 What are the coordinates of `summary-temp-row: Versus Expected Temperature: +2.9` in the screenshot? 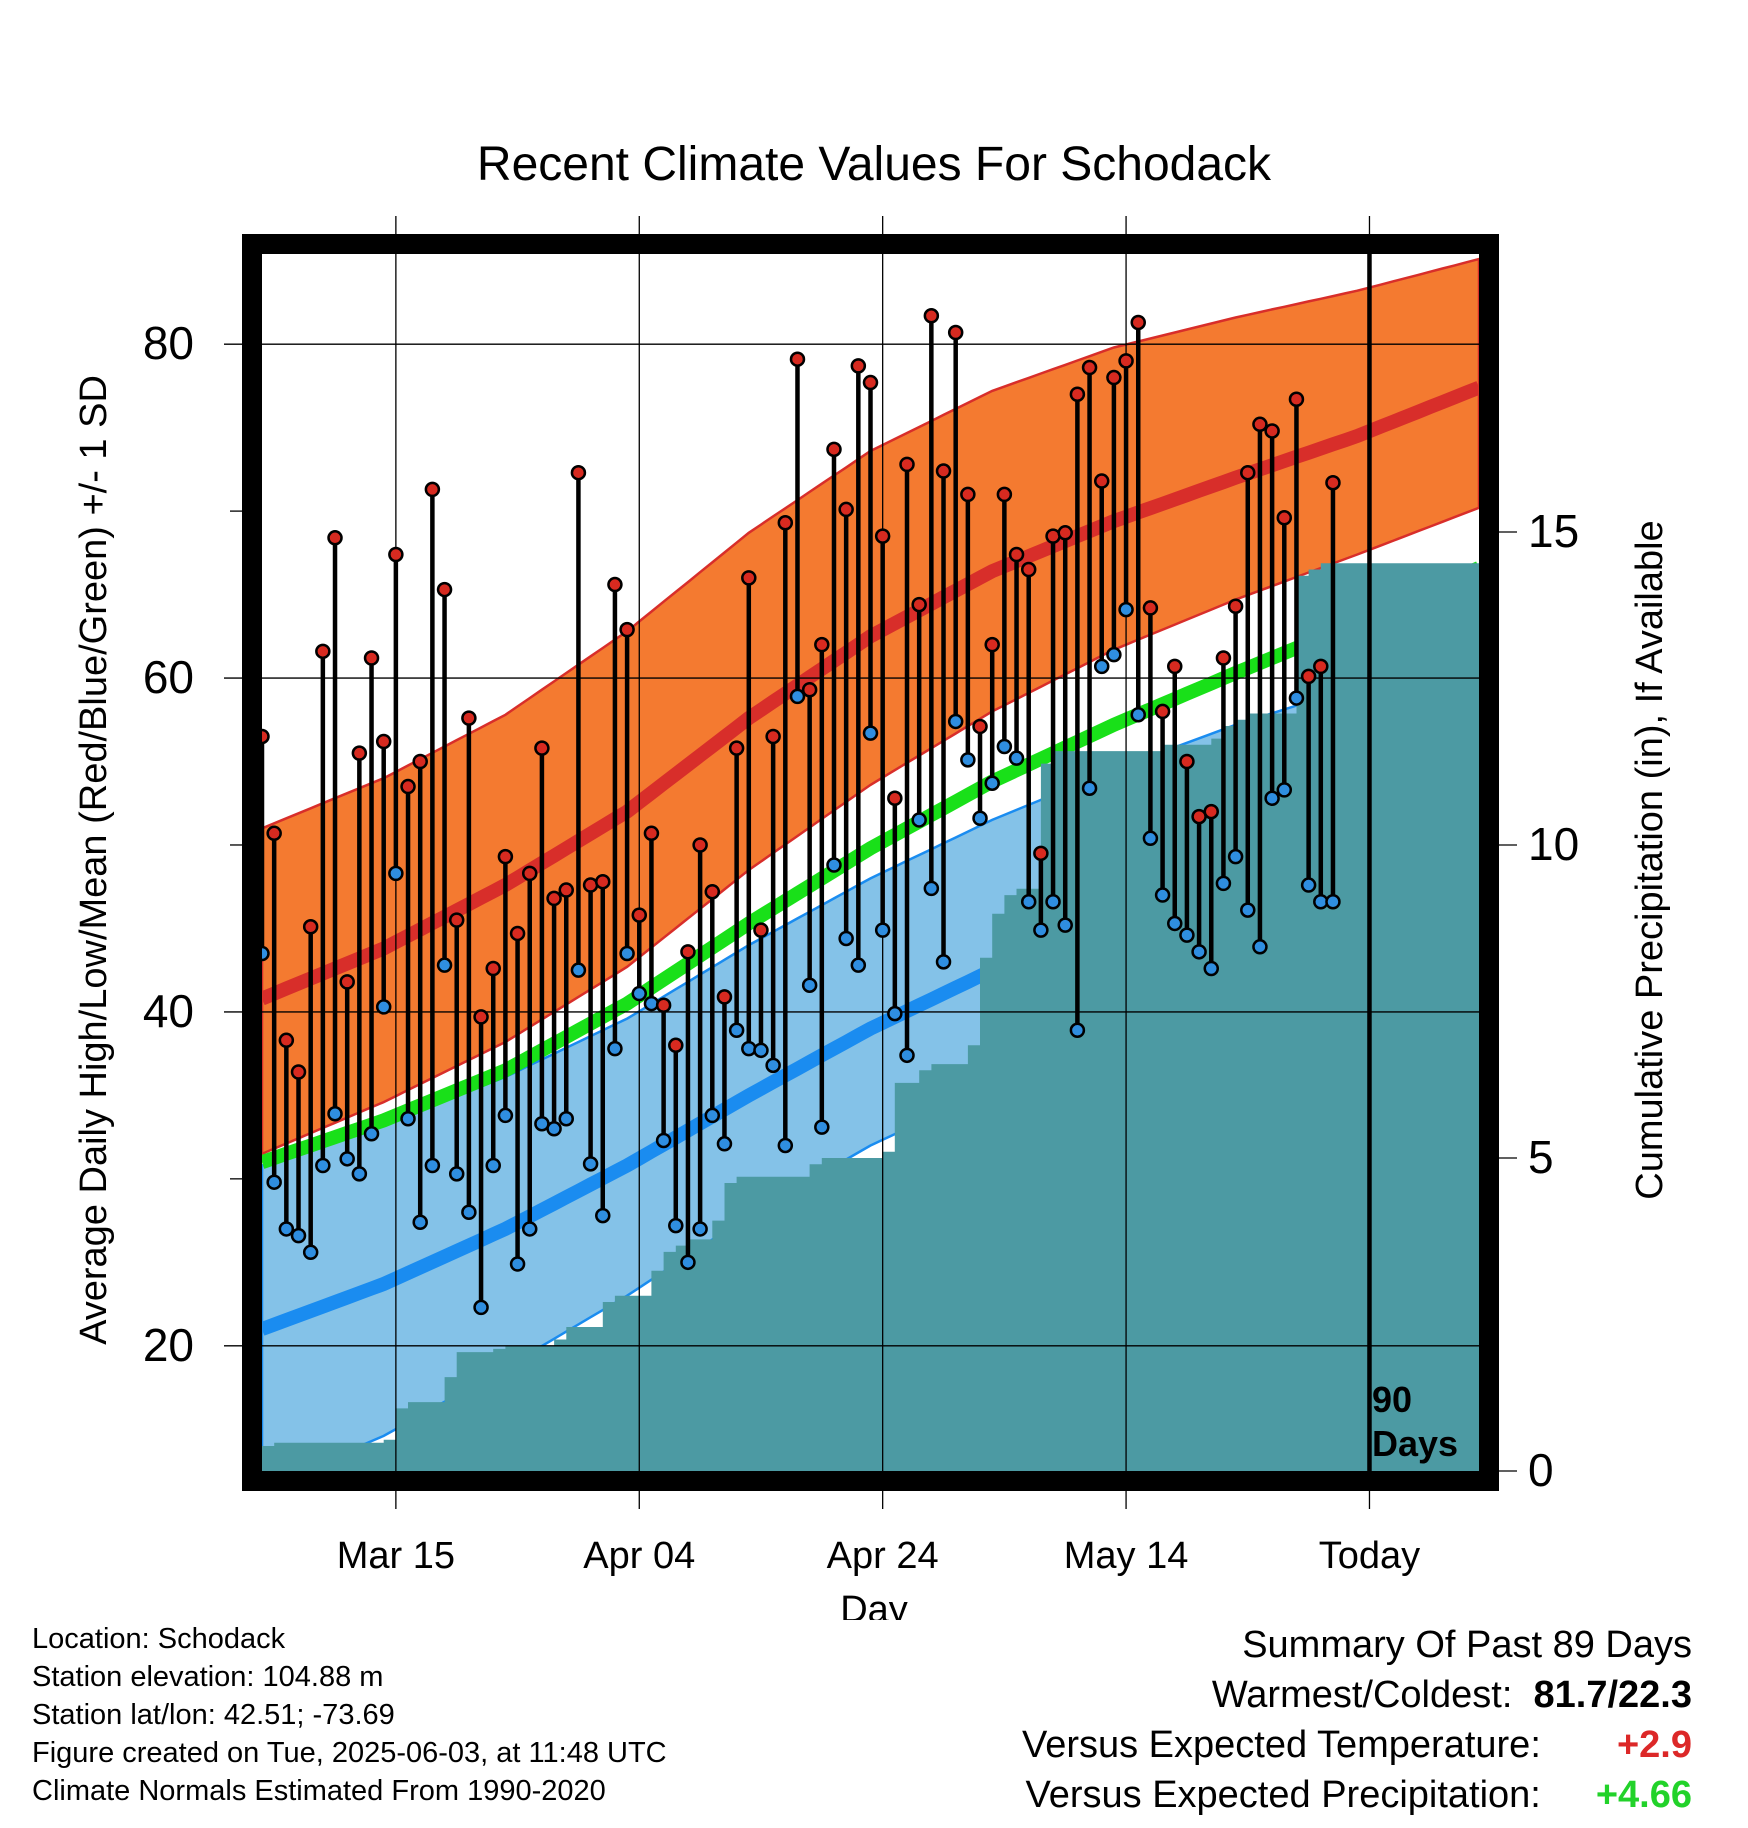 It's located at (1357, 1745).